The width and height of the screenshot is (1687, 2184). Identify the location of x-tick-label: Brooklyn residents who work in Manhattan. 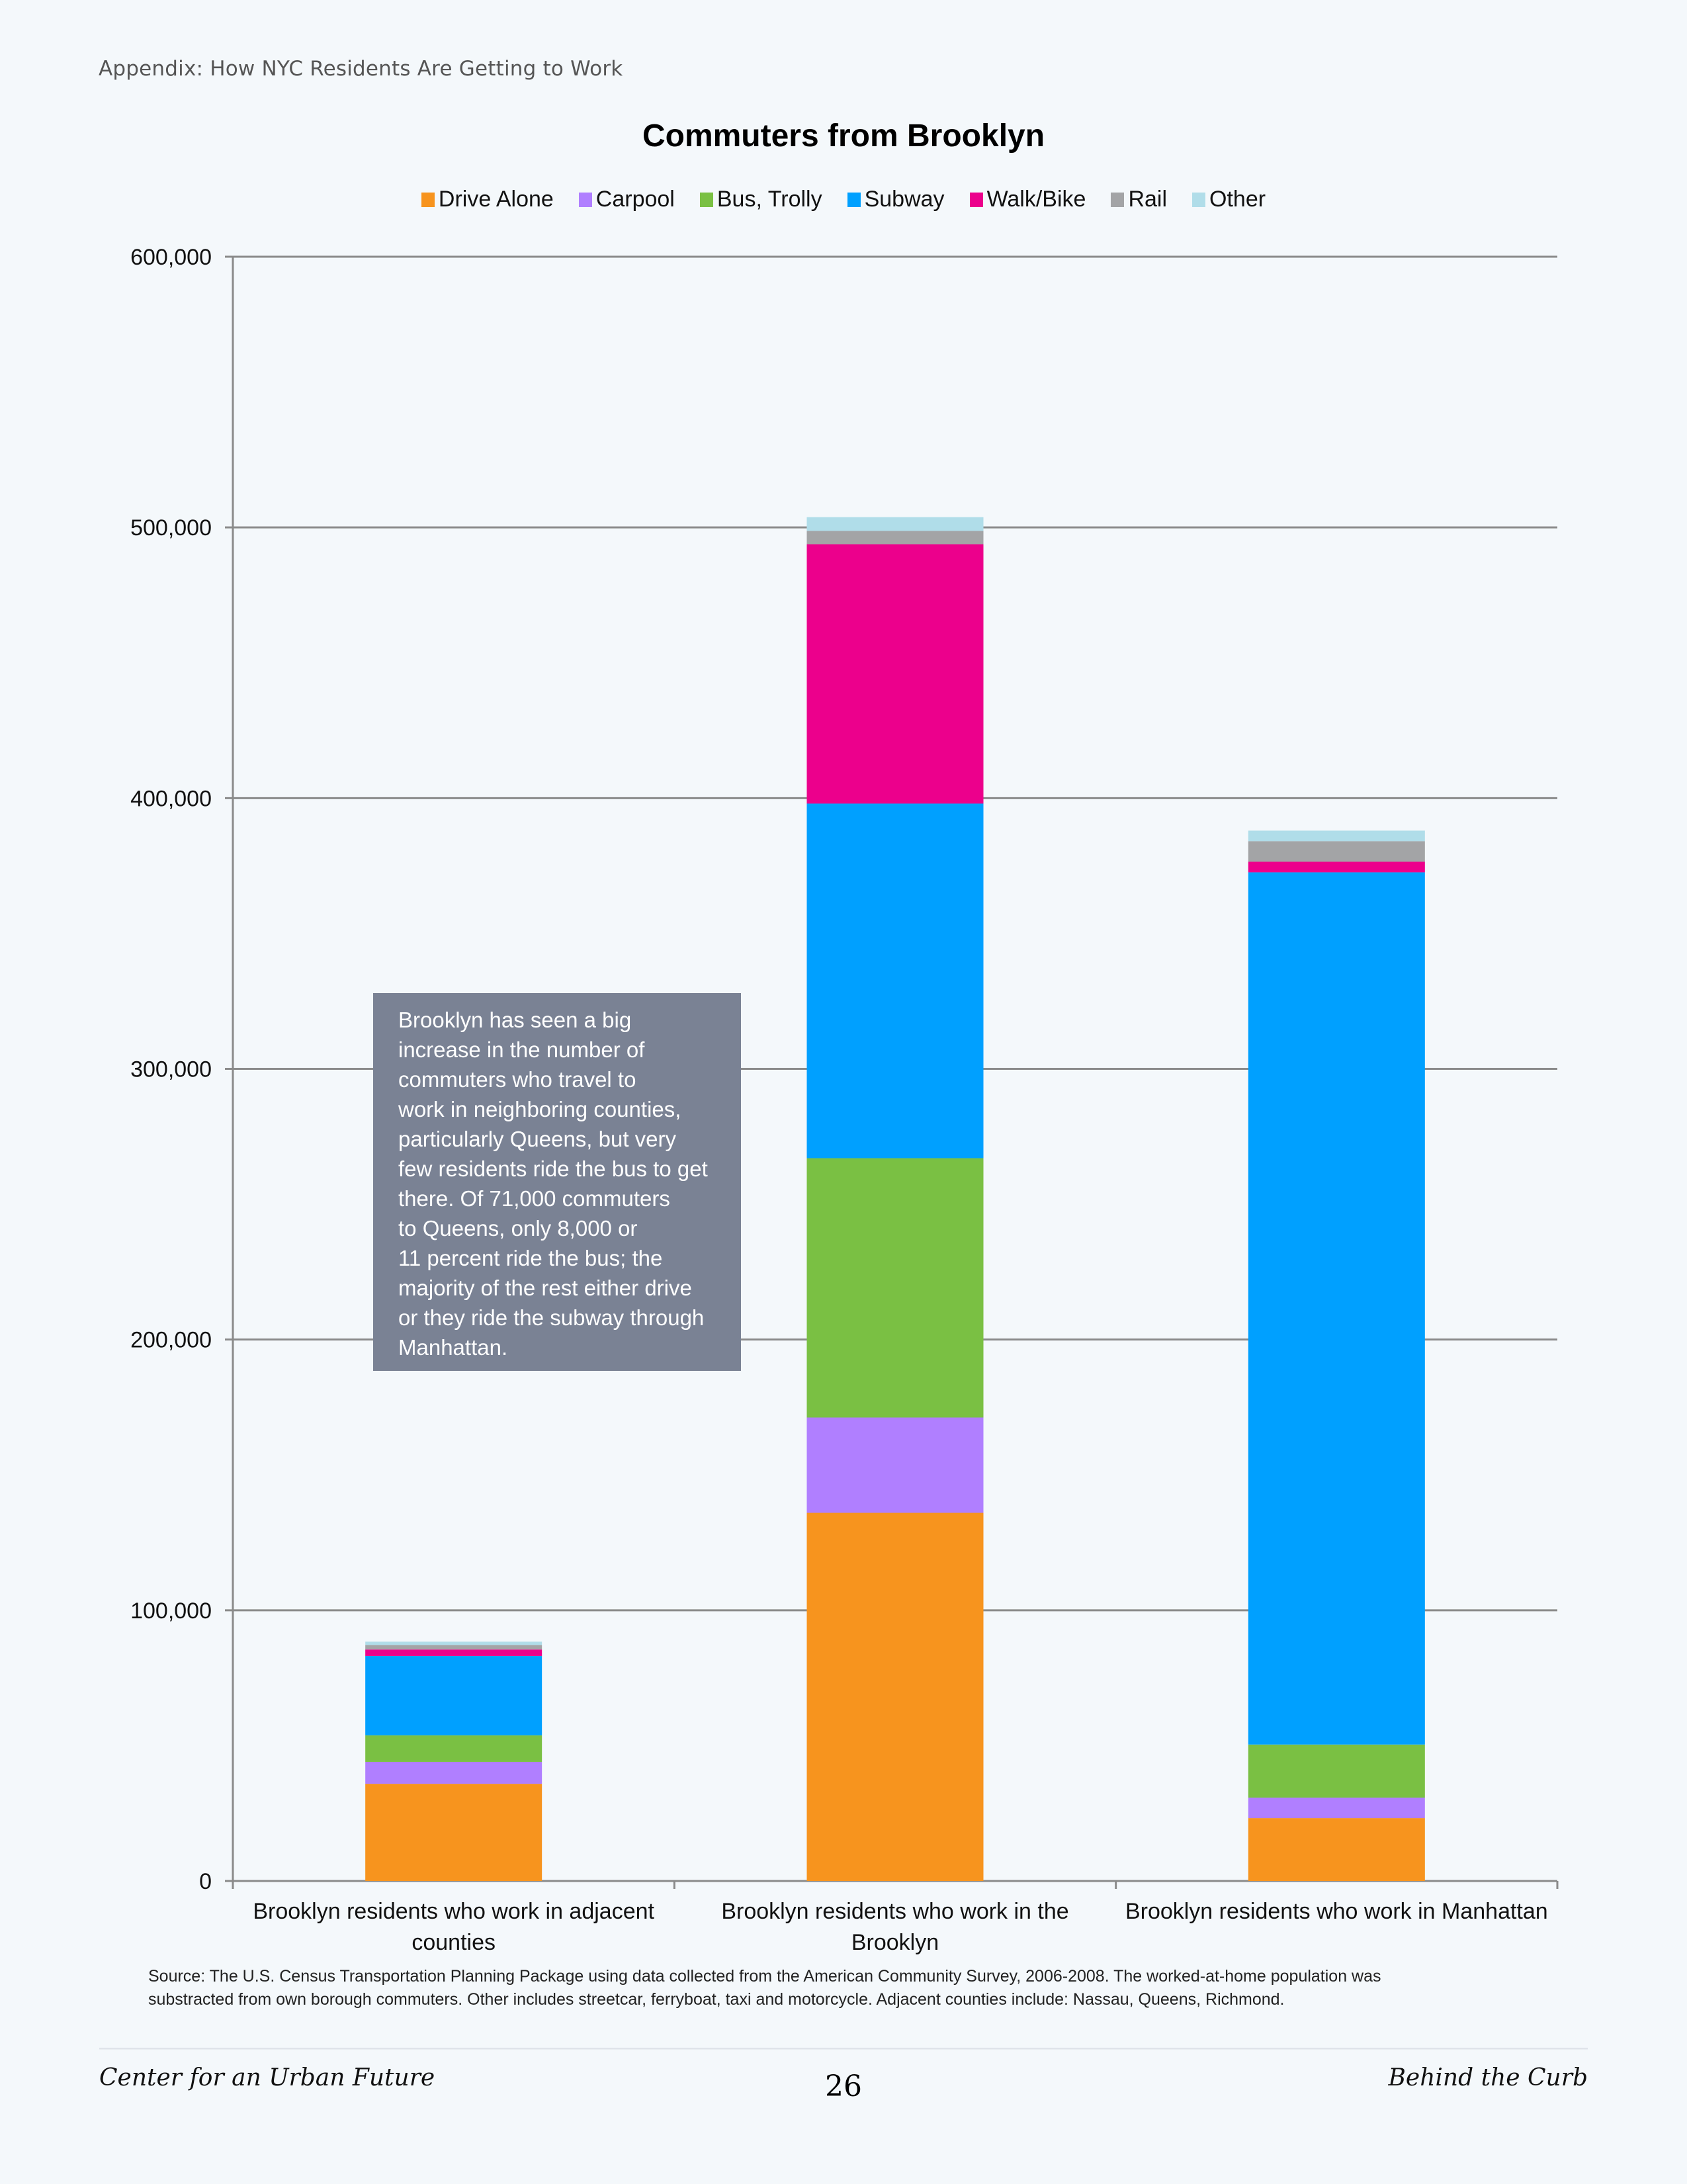
(1337, 1911).